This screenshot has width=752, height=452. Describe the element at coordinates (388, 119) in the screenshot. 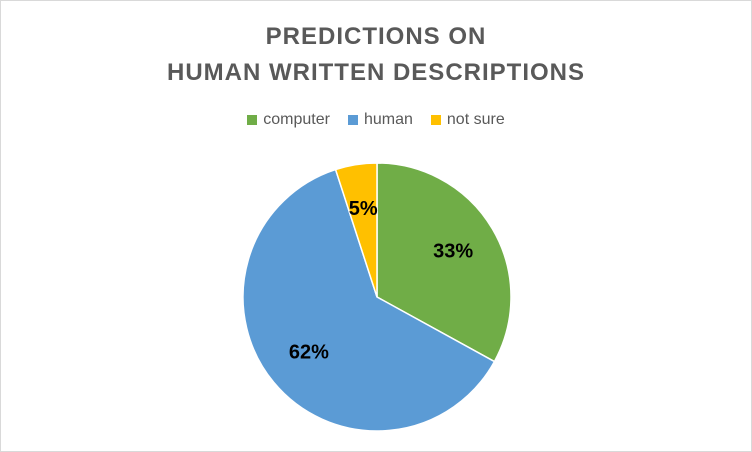

I see `legend-label-human: human` at that location.